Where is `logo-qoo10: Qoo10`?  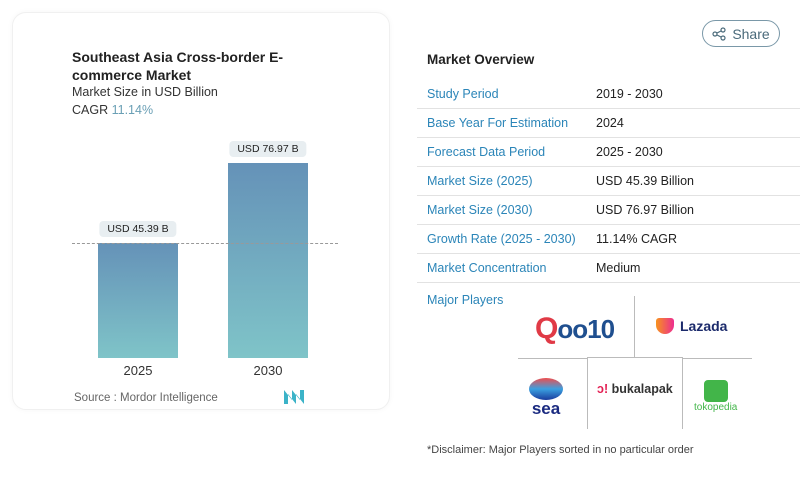
logo-qoo10: Qoo10 is located at coordinates (575, 328).